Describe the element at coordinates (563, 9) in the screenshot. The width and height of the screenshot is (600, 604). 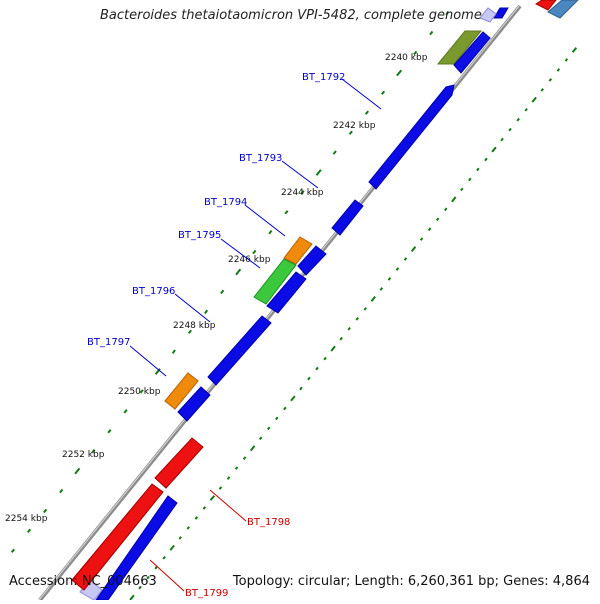
I see `gene-feature-steel` at that location.